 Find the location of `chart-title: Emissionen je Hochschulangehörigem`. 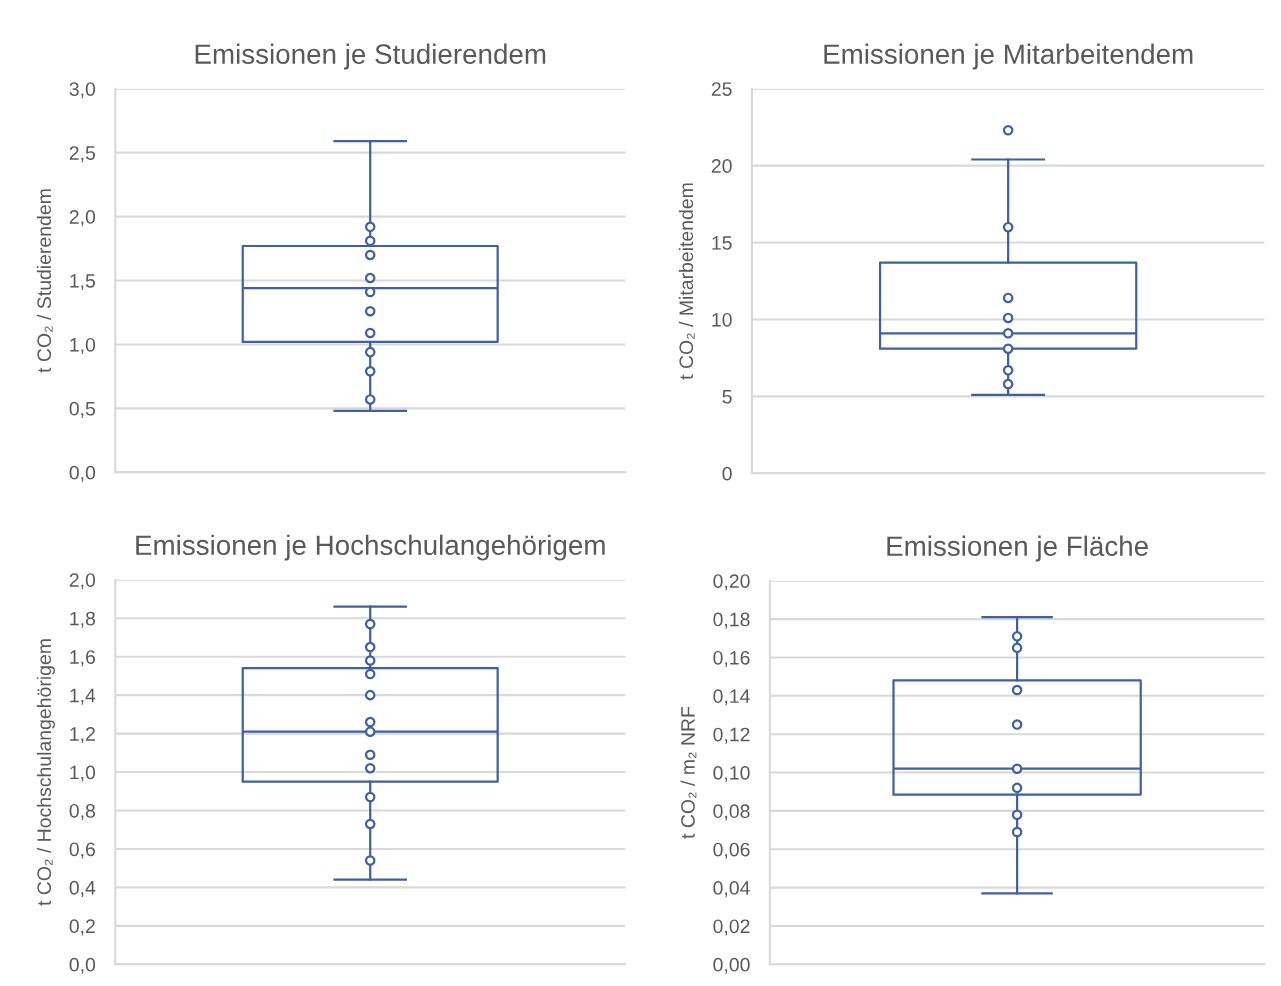

chart-title: Emissionen je Hochschulangehörigem is located at coordinates (370, 547).